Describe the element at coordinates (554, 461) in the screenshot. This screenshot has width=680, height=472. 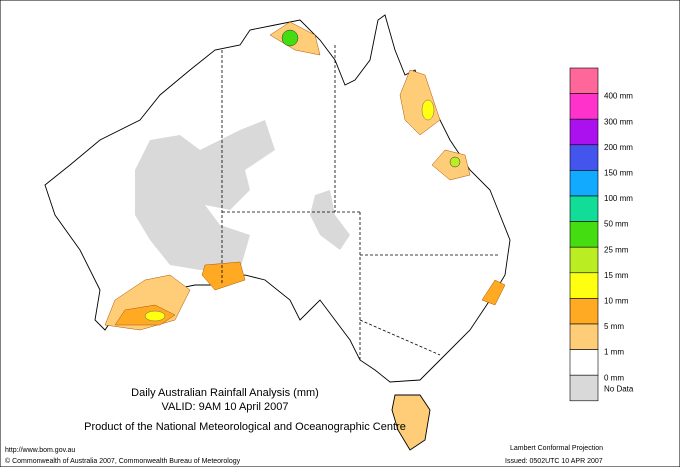
I see `issued: Issued: 0502UTC 10 APR 2007` at that location.